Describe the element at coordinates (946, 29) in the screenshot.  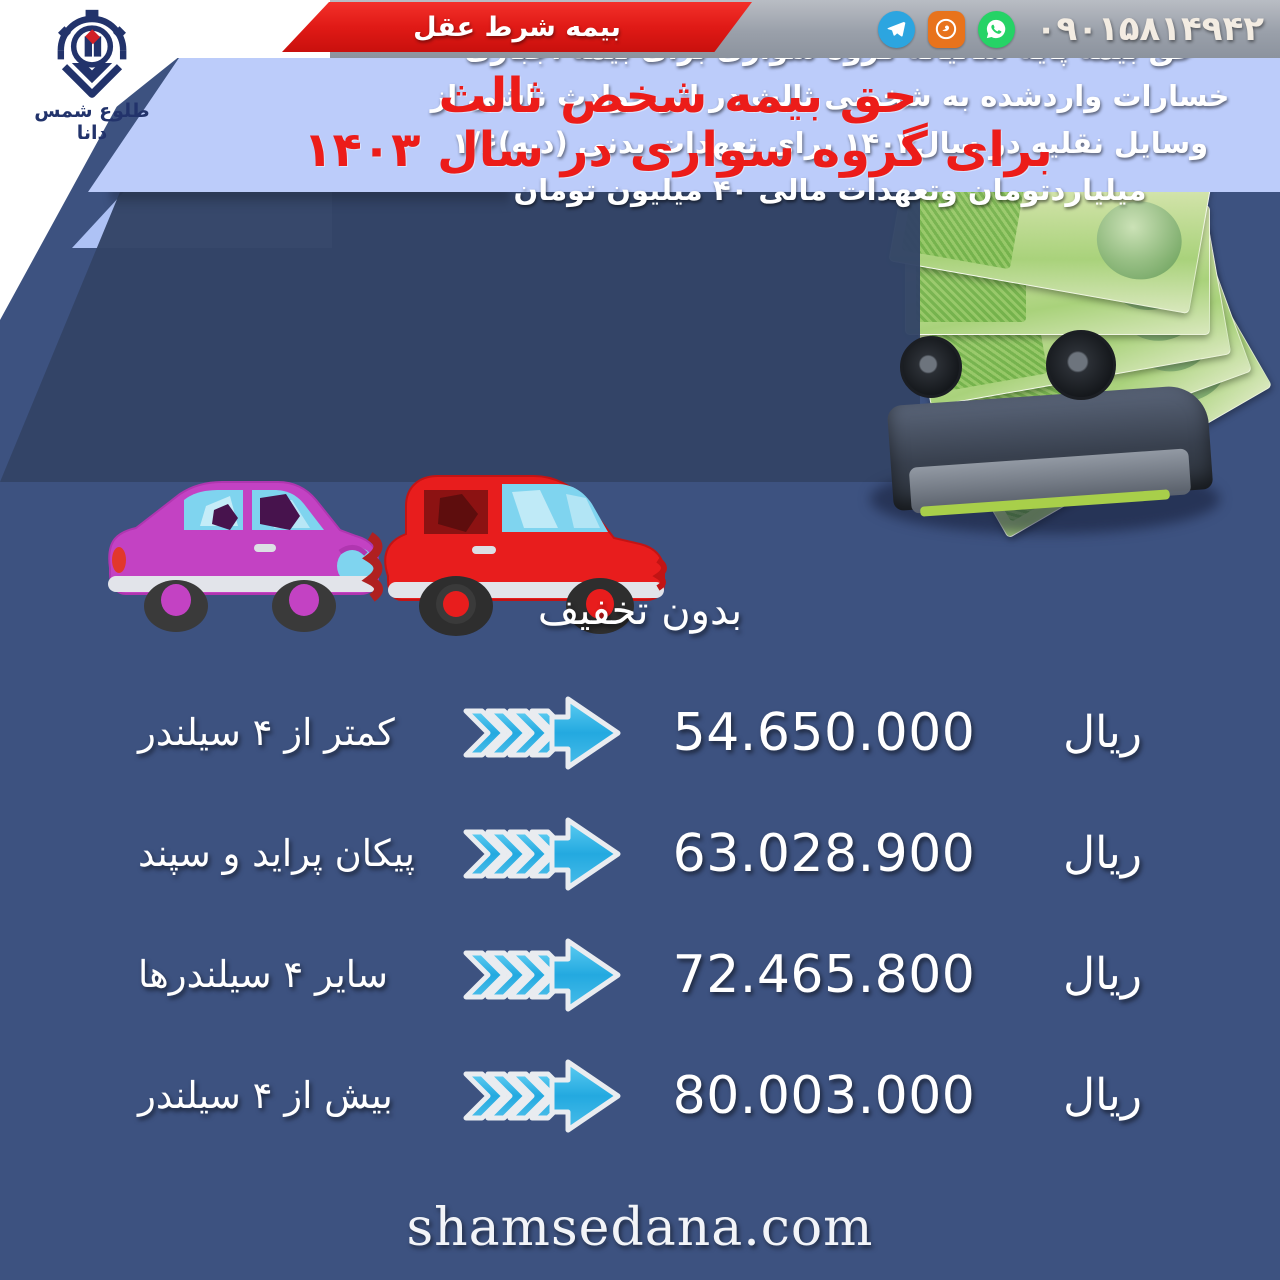
I see `eitaa-icon` at that location.